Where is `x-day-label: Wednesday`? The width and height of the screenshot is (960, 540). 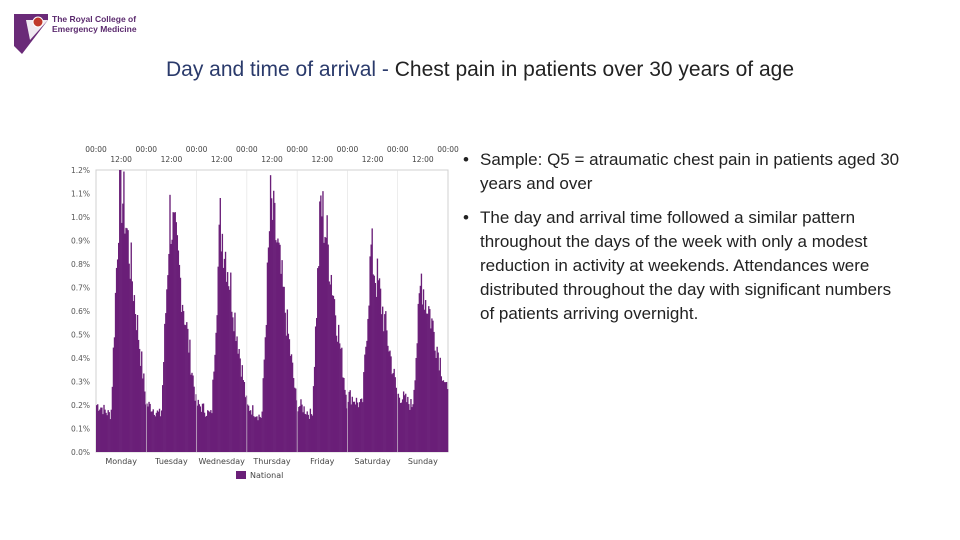 x-day-label: Wednesday is located at coordinates (222, 461).